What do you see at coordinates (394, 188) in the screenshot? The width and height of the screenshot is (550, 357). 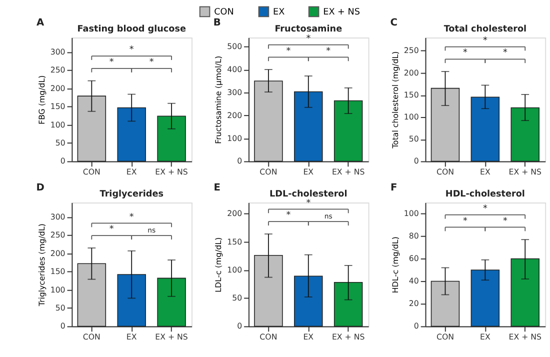 I see `text: F` at bounding box center [394, 188].